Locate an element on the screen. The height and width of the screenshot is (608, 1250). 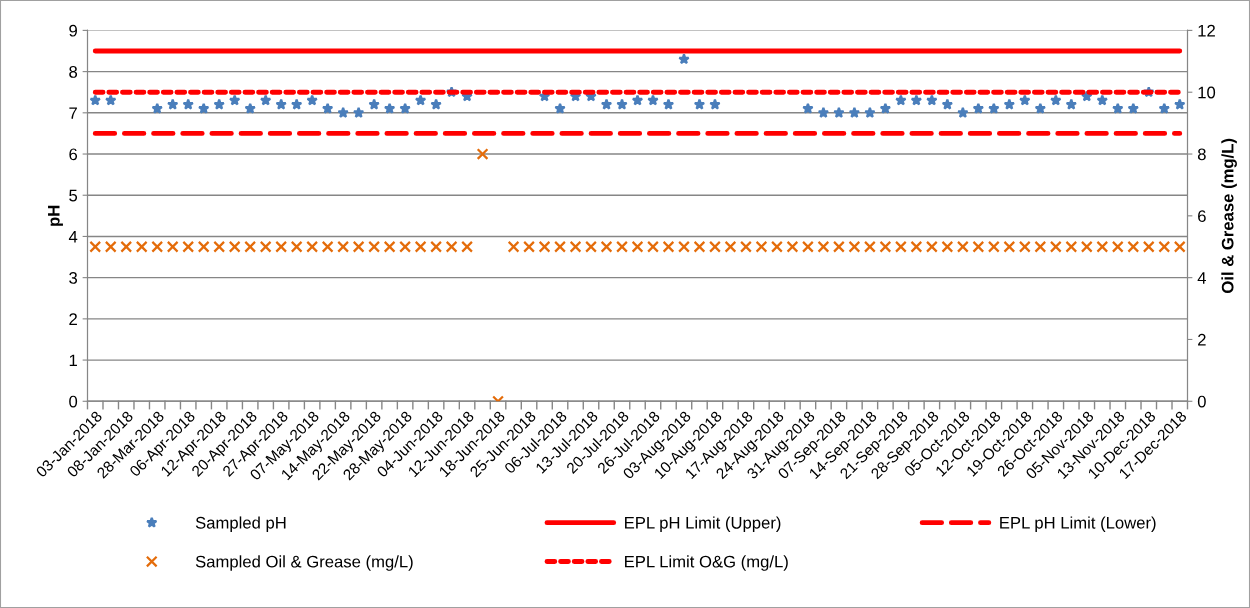
legend-label: Sampled pH is located at coordinates (240, 524).